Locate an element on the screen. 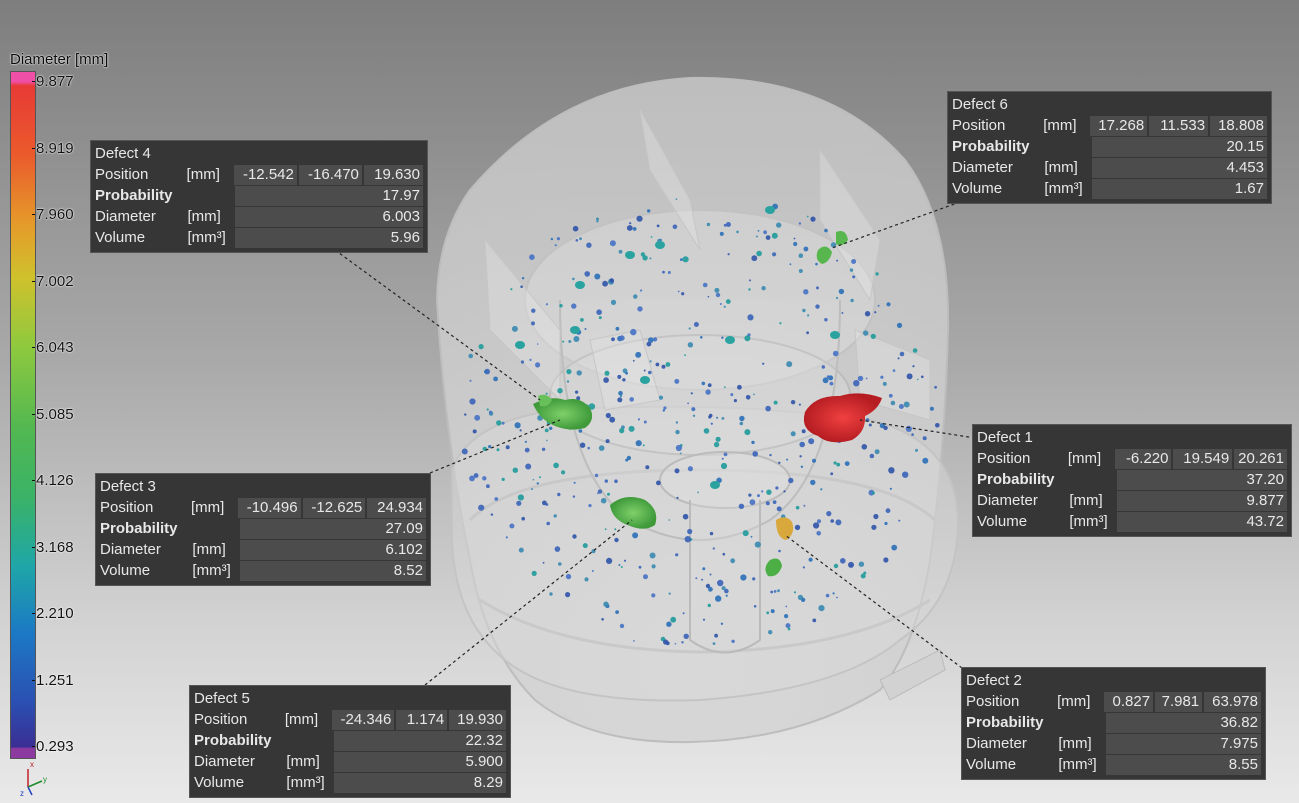 The height and width of the screenshot is (803, 1299). volume-row: Volume [mm³] 1.67 is located at coordinates (1109, 189).